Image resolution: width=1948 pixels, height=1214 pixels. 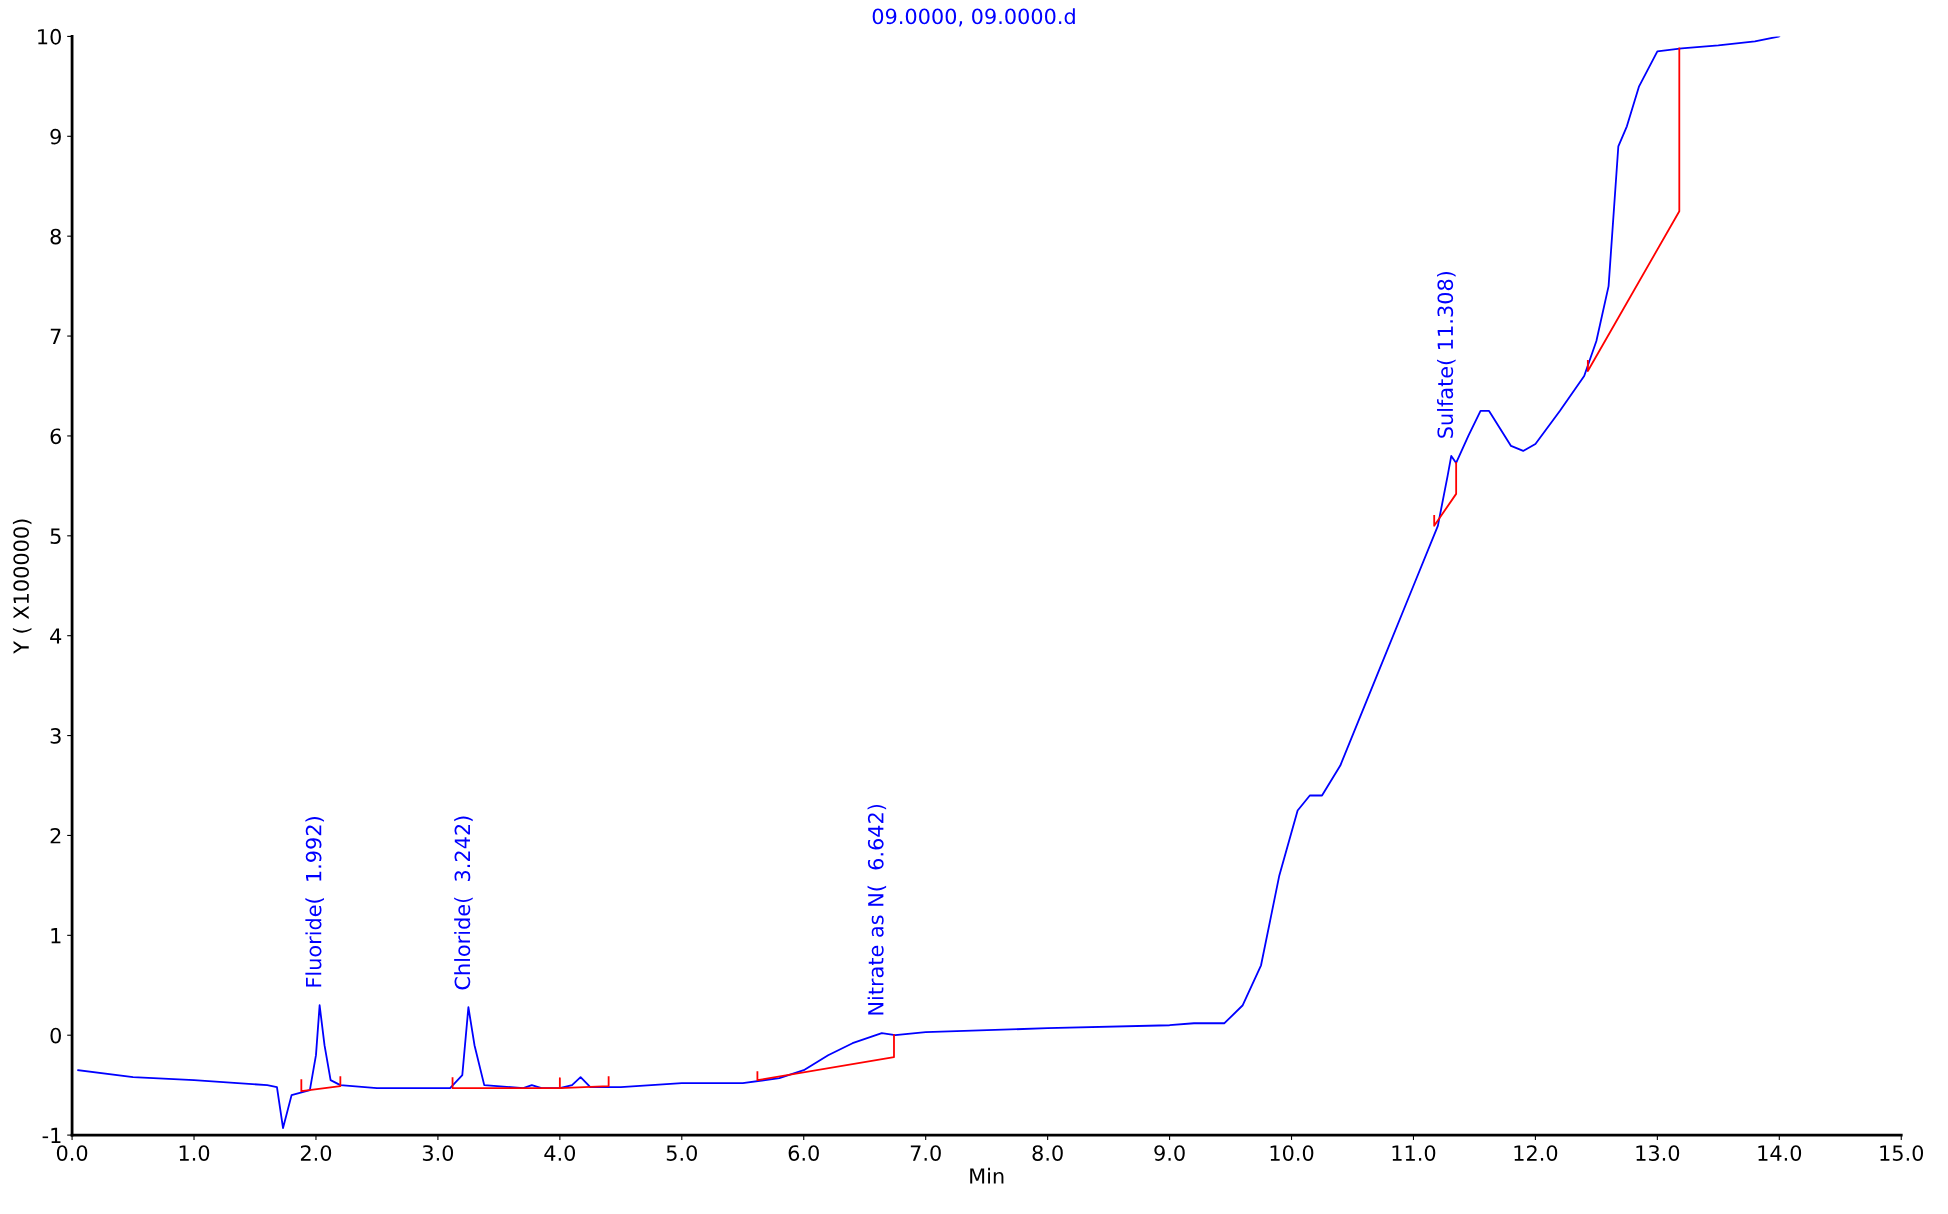 I want to click on x-tick-label: 15.0, so click(x=1902, y=1153).